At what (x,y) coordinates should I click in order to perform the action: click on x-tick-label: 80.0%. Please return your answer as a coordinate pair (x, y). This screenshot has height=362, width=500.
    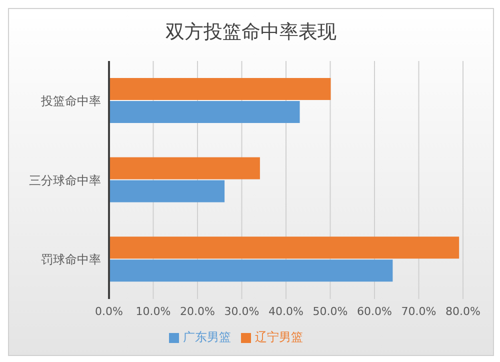
    Looking at the image, I should click on (463, 311).